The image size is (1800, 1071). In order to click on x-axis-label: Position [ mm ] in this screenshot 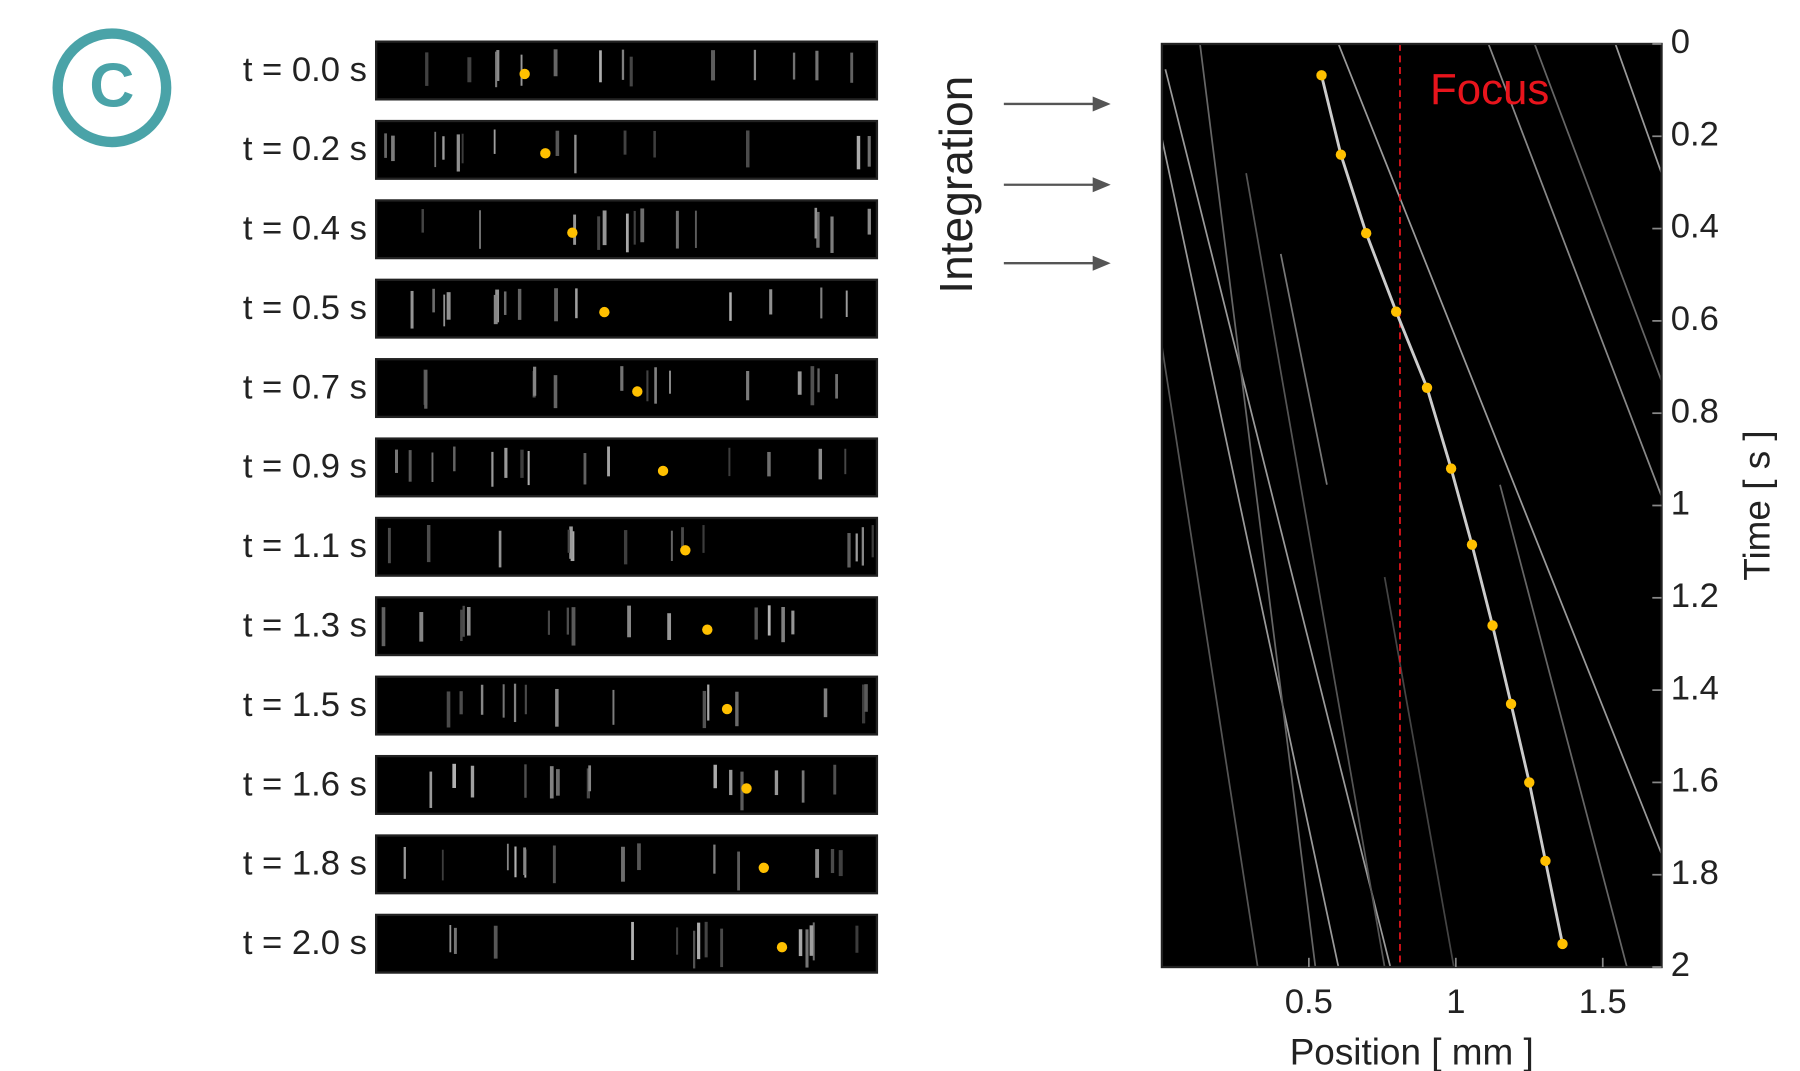, I will do `click(1412, 1051)`.